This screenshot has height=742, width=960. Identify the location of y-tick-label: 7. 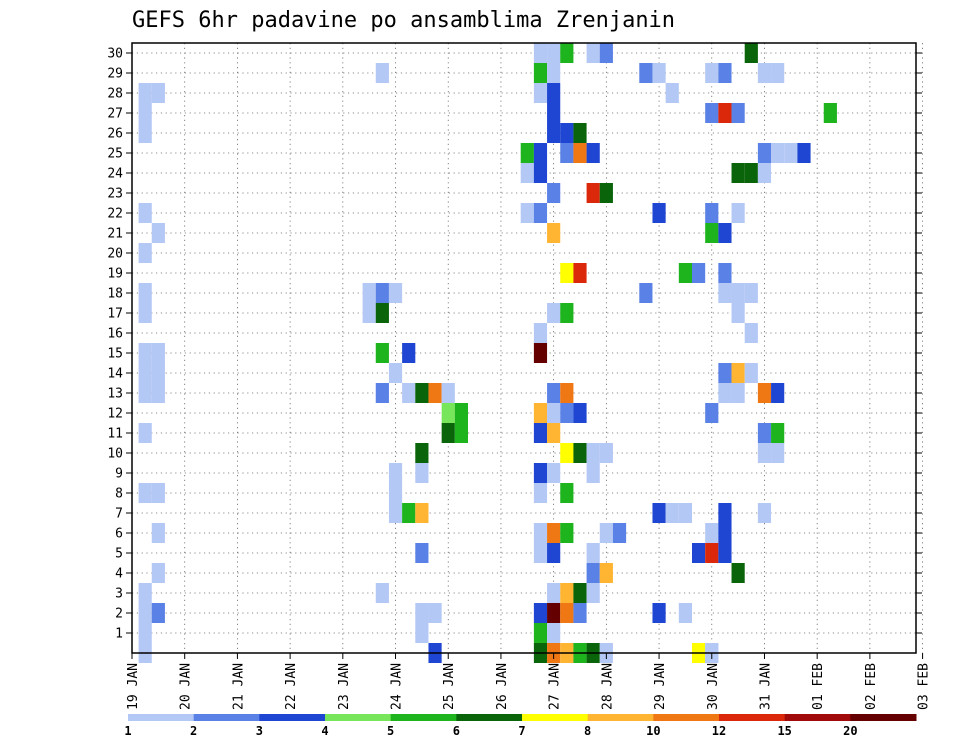
(119, 514).